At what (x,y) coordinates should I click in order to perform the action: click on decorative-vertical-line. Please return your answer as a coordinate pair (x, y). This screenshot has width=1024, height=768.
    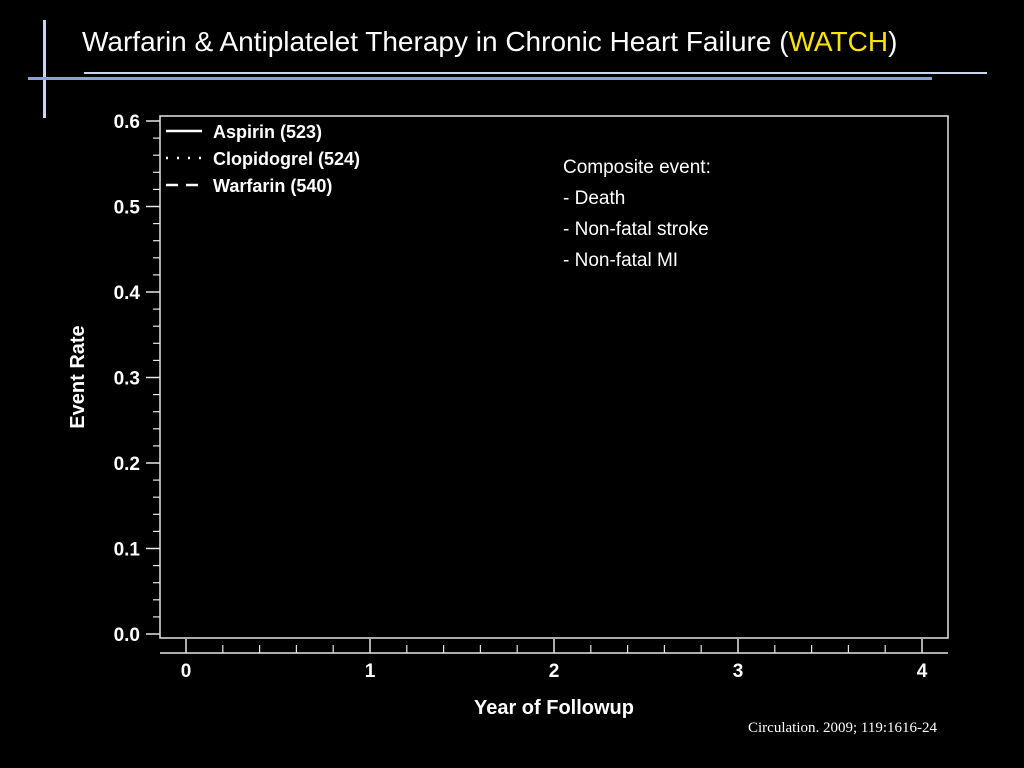
    Looking at the image, I should click on (44, 69).